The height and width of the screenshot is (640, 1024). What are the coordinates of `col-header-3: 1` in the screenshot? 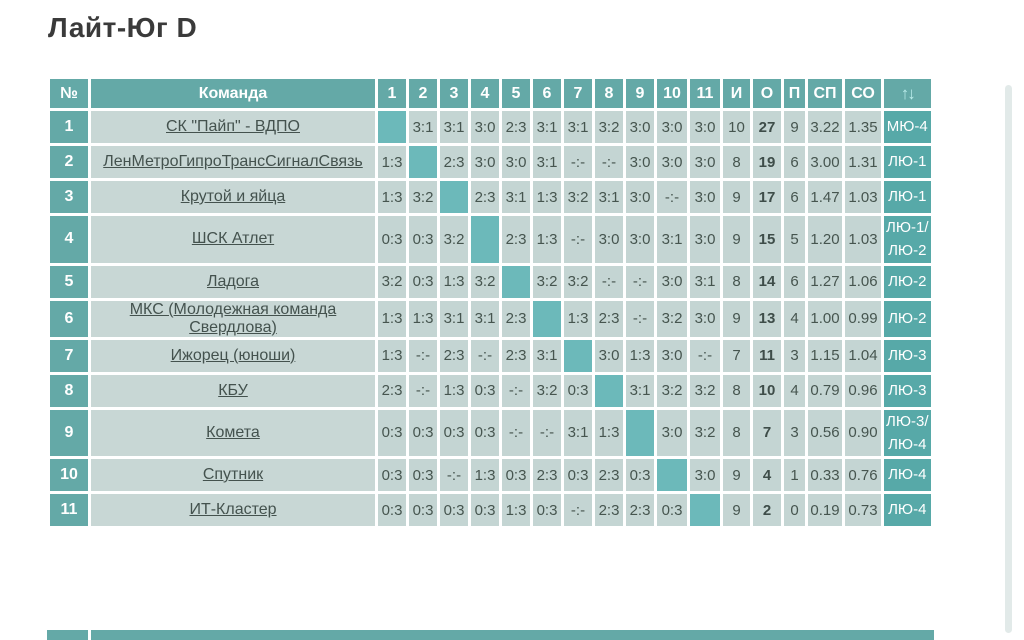 It's located at (392, 93).